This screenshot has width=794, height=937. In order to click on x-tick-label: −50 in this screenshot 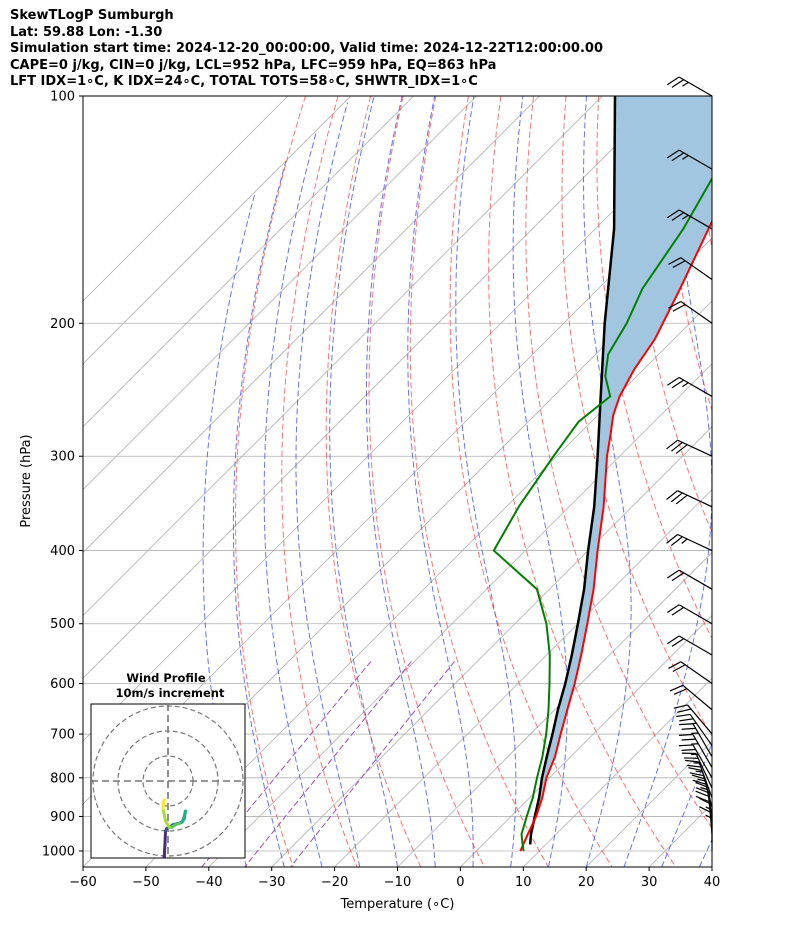, I will do `click(145, 882)`.